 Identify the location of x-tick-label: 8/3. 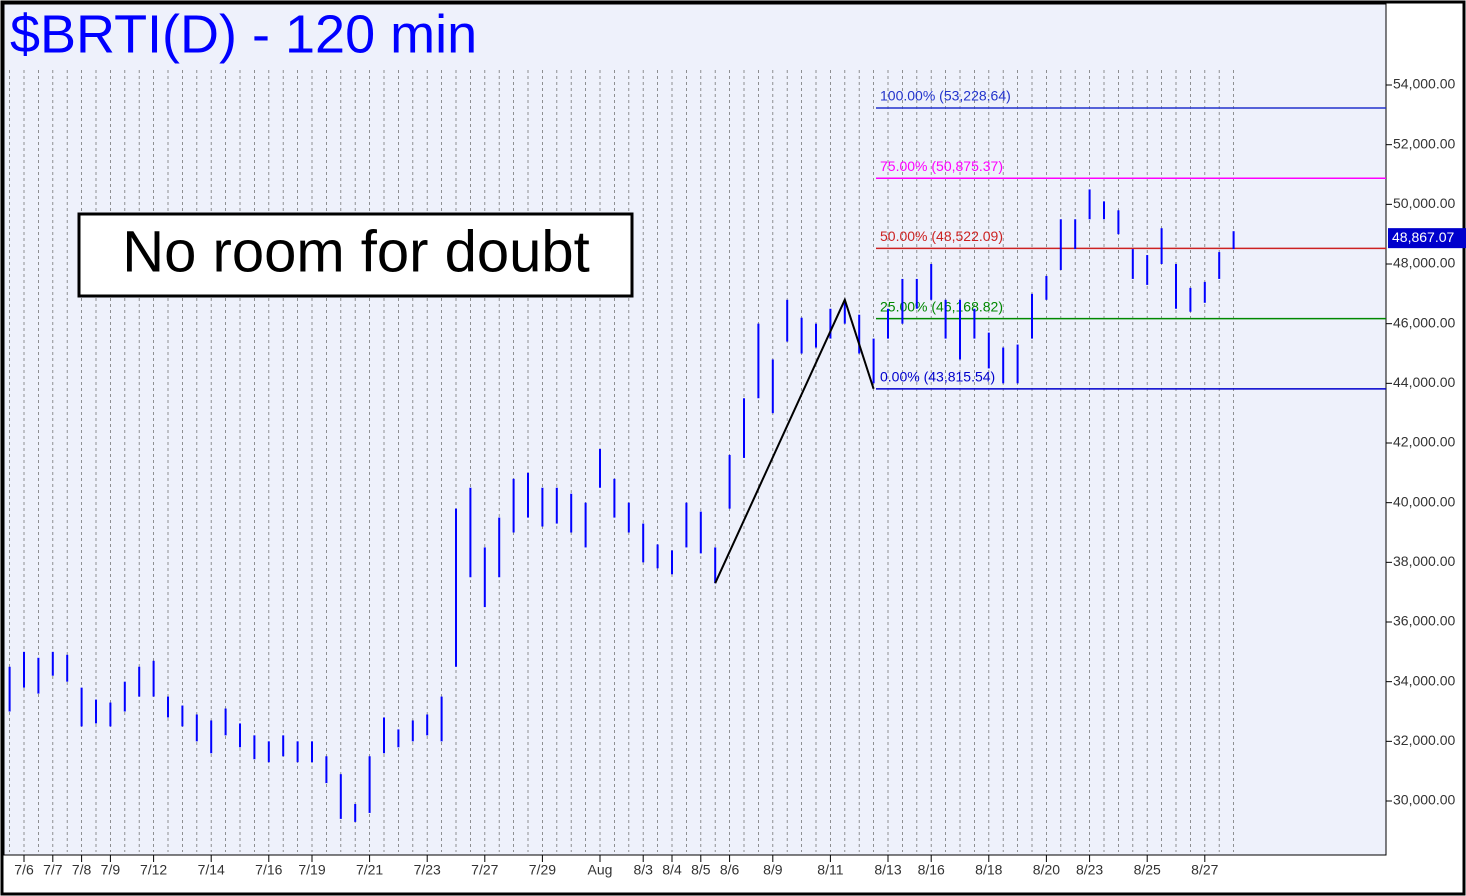
(643, 870).